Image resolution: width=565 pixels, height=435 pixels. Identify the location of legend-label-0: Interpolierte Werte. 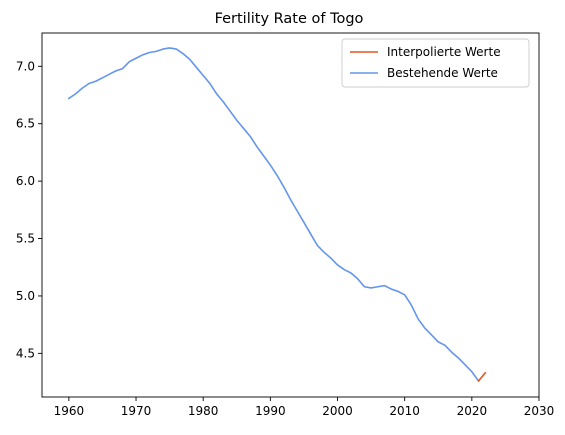
(444, 52).